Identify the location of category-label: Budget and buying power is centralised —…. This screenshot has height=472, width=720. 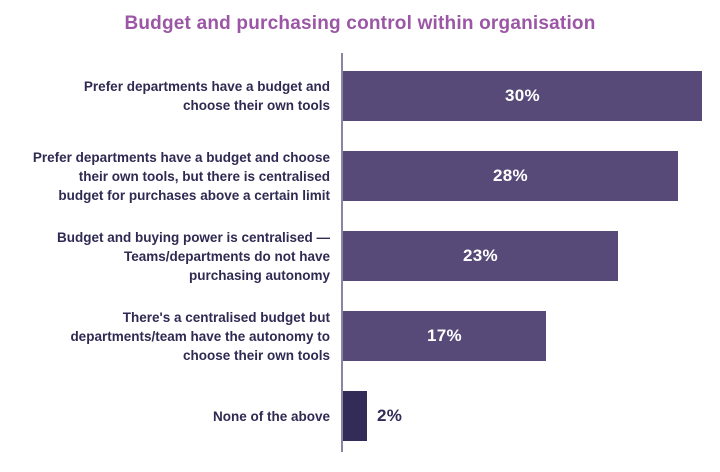
(193, 256).